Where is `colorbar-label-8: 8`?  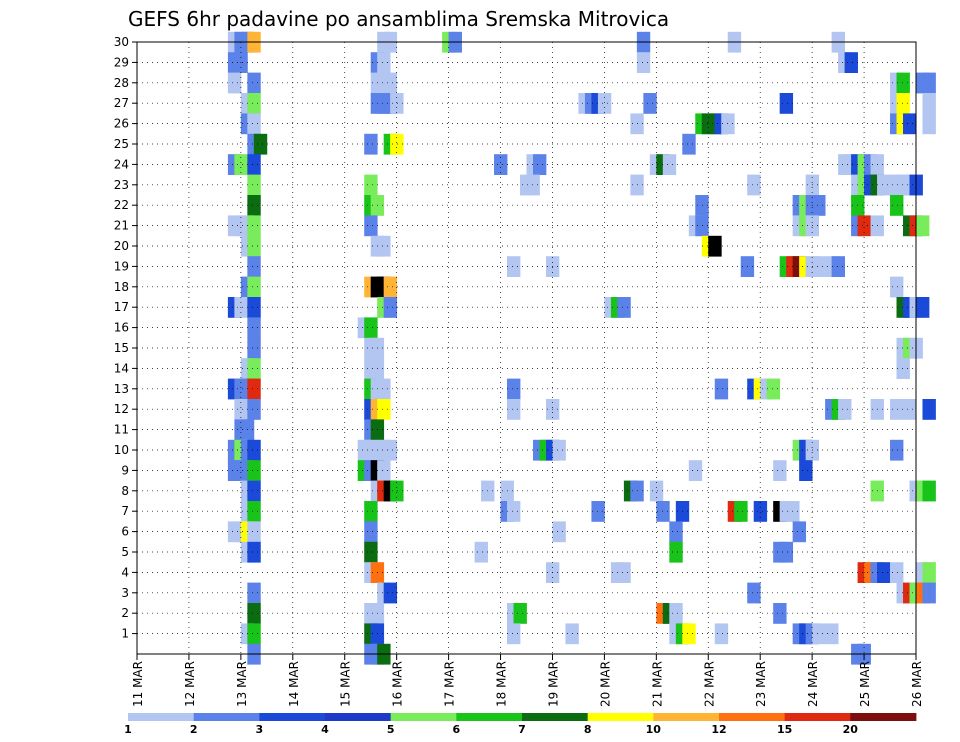 colorbar-label-8: 8 is located at coordinates (588, 729).